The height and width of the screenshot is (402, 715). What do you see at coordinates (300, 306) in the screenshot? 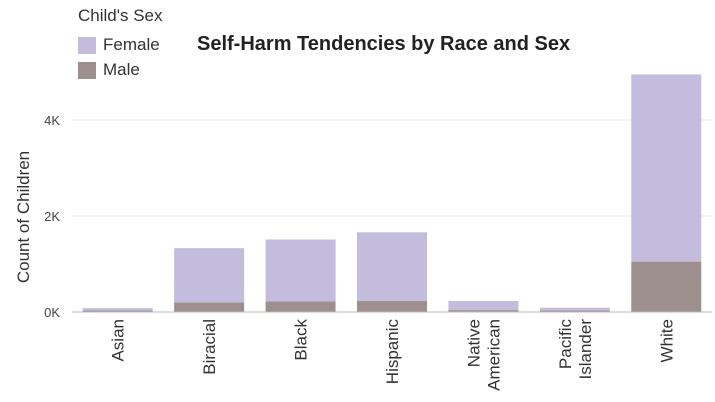
I see `bar-male-black` at bounding box center [300, 306].